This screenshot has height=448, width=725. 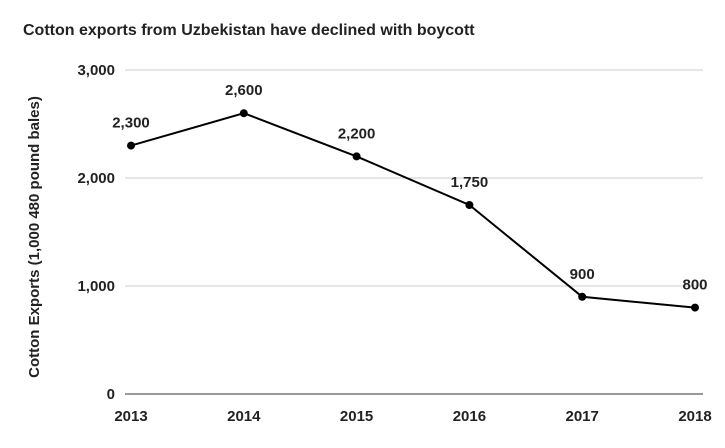 I want to click on y-tick-label: 3,000, so click(x=96, y=70).